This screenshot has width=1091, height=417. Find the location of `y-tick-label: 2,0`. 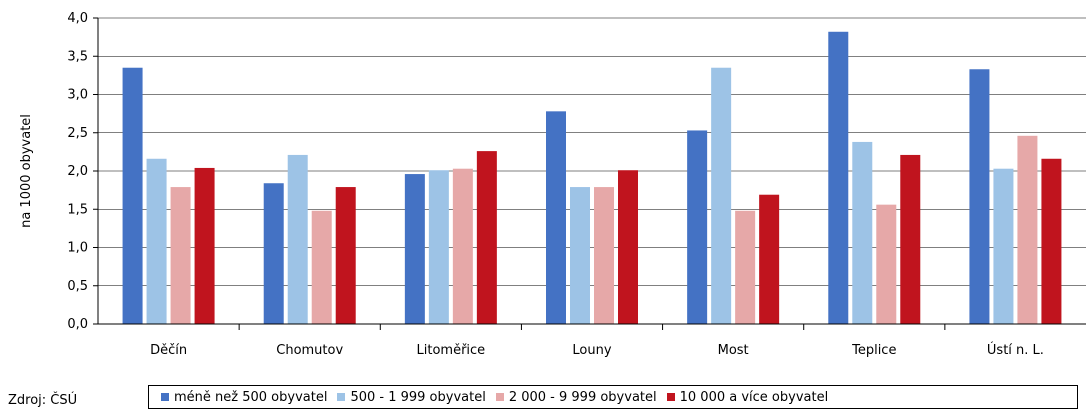

y-tick-label: 2,0 is located at coordinates (77, 171).